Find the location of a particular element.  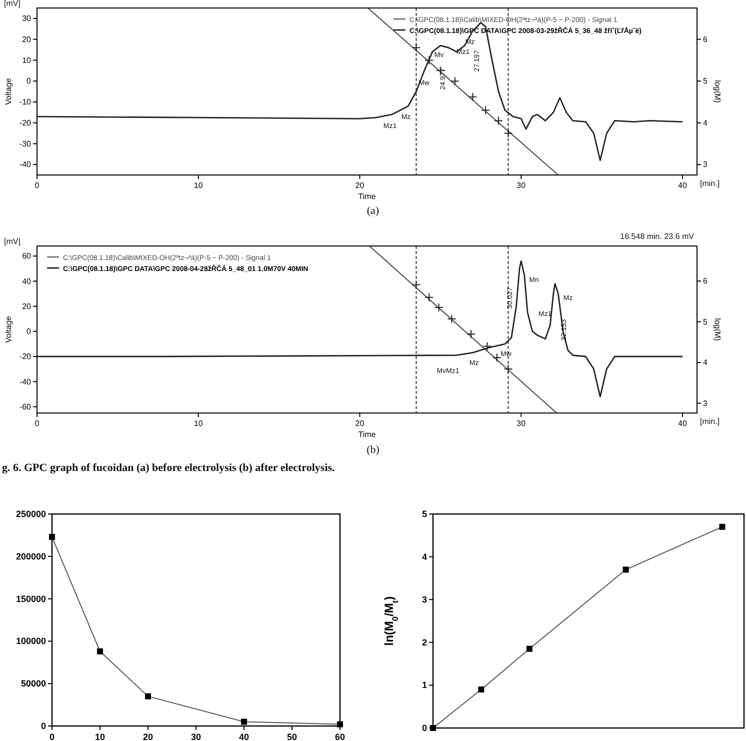

y-tick-label: -10 is located at coordinates (25, 102).